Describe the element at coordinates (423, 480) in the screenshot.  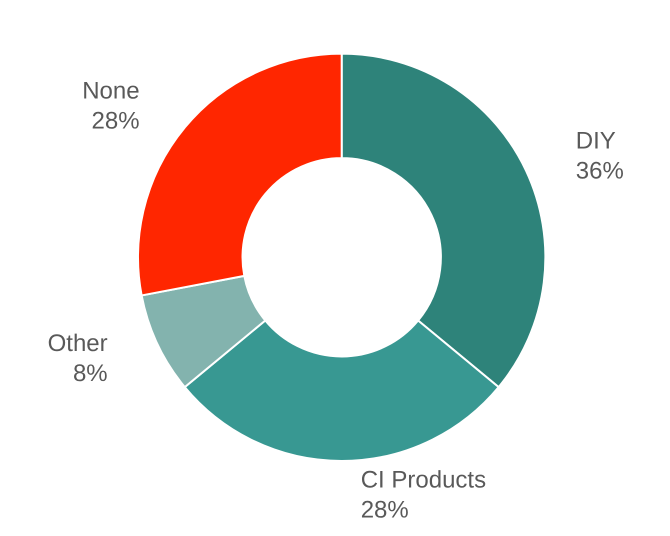
I see `slice-label: CI Products` at that location.